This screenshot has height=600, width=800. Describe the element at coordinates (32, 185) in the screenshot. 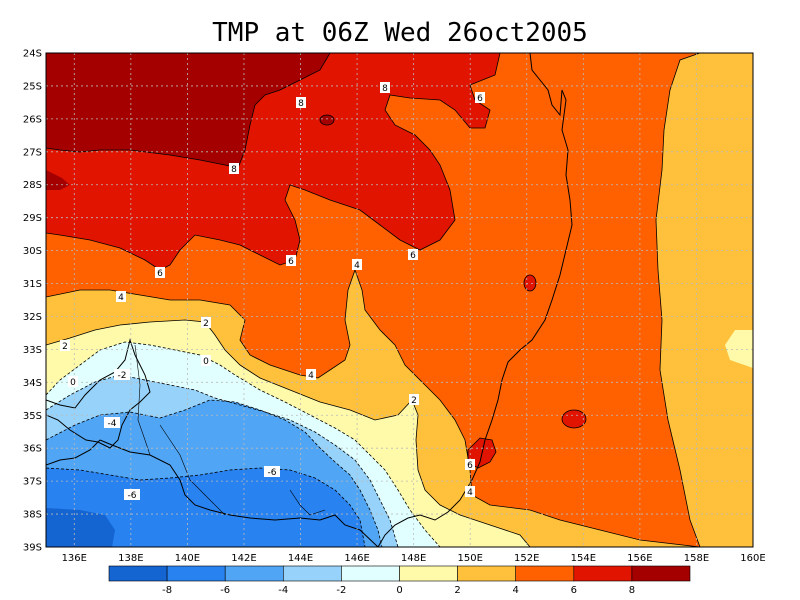

I see `latitude-label: 28S` at that location.